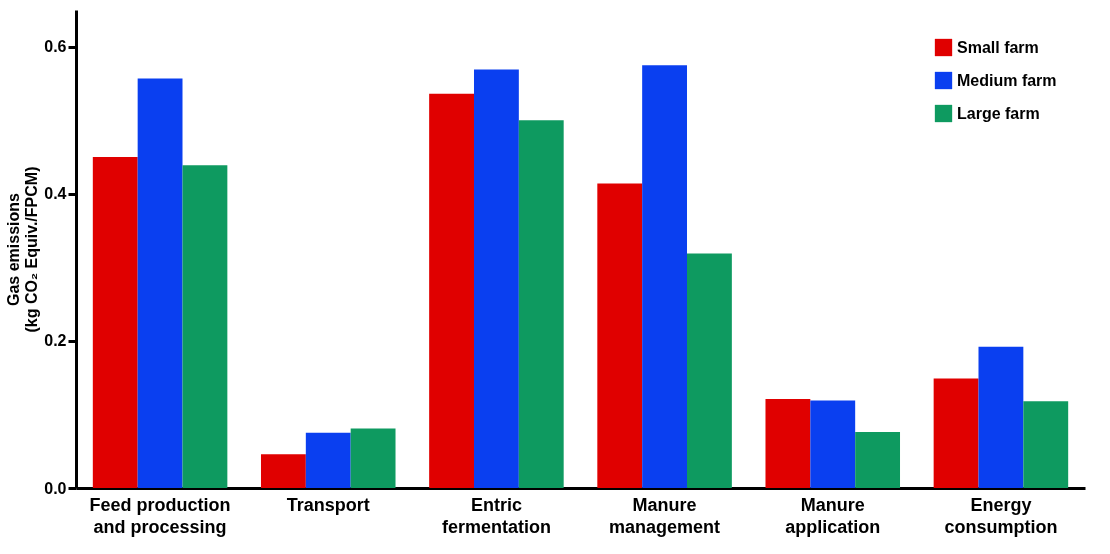  Describe the element at coordinates (55, 488) in the screenshot. I see `y-tick-label: 0.0` at that location.